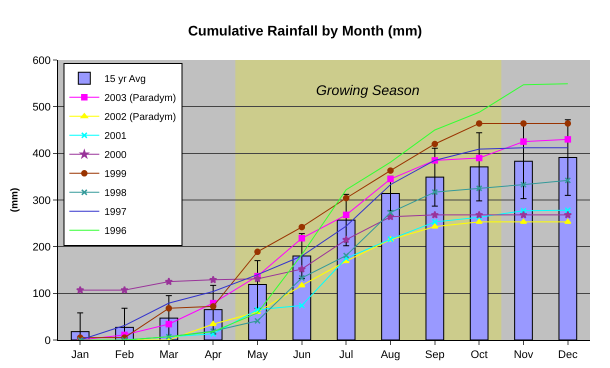 This screenshot has height=368, width=610. I want to click on legend-label: 15 yr Avg, so click(125, 80).